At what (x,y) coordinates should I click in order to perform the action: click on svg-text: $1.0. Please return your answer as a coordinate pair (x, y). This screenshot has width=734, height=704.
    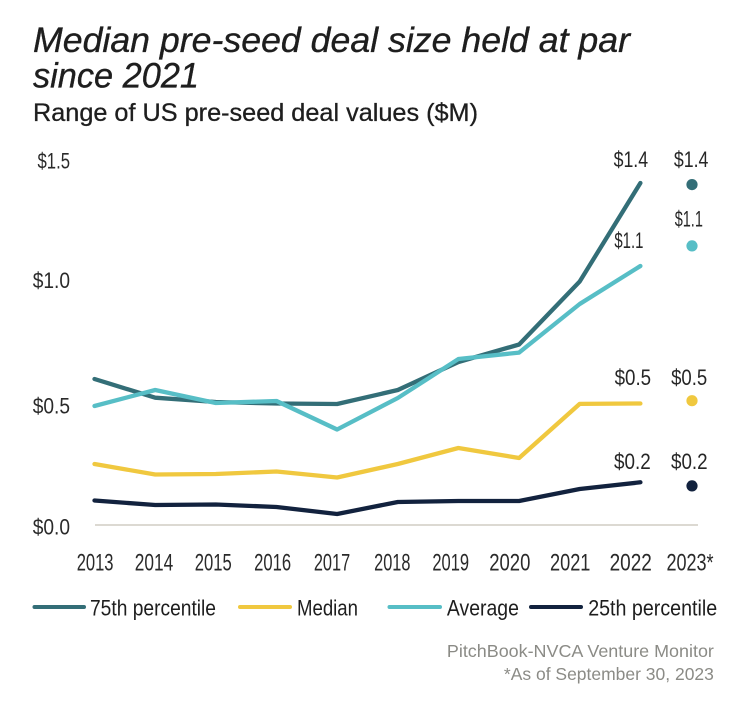
    Looking at the image, I should click on (51, 280).